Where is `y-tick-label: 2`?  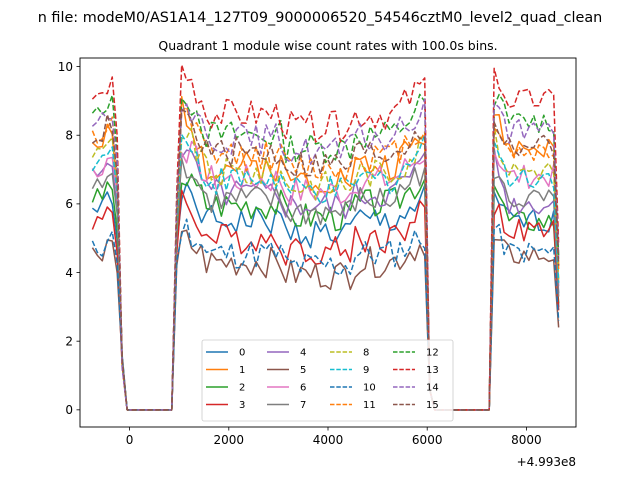
y-tick-label: 2 is located at coordinates (69, 341).